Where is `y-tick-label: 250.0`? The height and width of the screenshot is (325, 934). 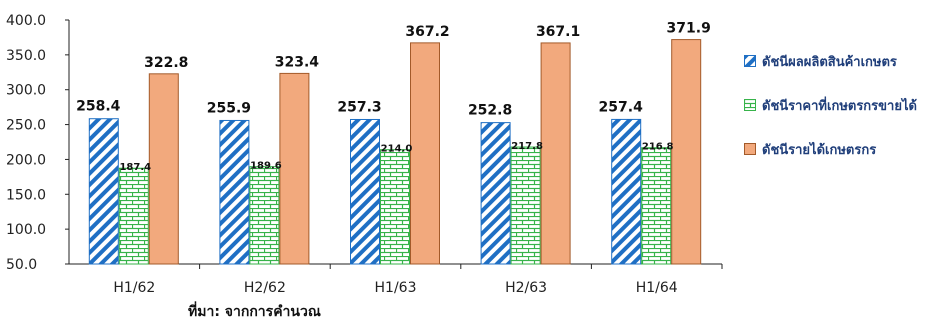
y-tick-label: 250.0 is located at coordinates (26, 126).